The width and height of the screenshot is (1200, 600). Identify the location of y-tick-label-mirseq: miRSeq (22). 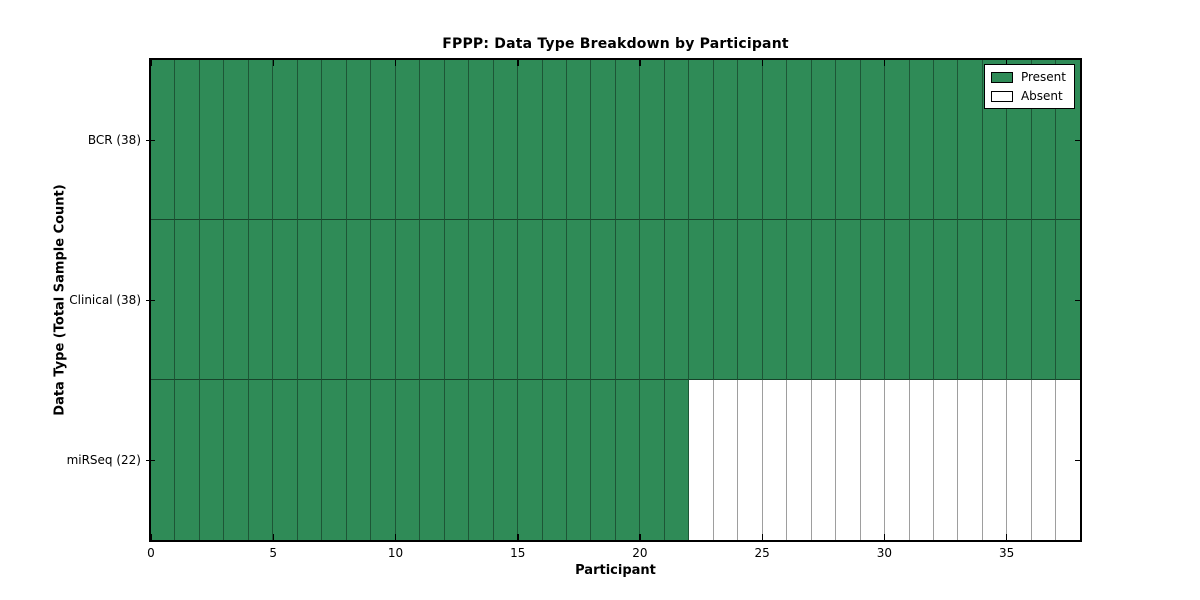
(103, 460).